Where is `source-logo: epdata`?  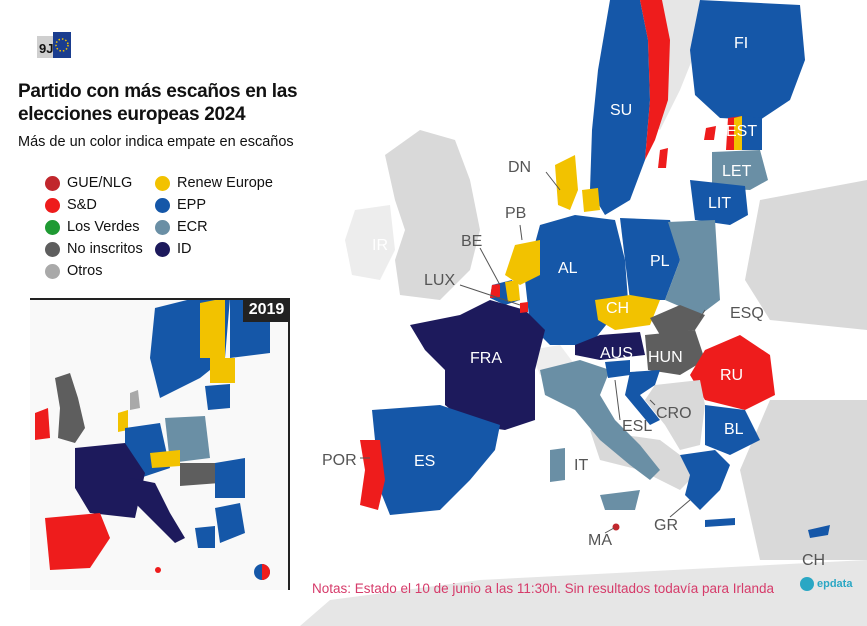
source-logo: epdata is located at coordinates (826, 584).